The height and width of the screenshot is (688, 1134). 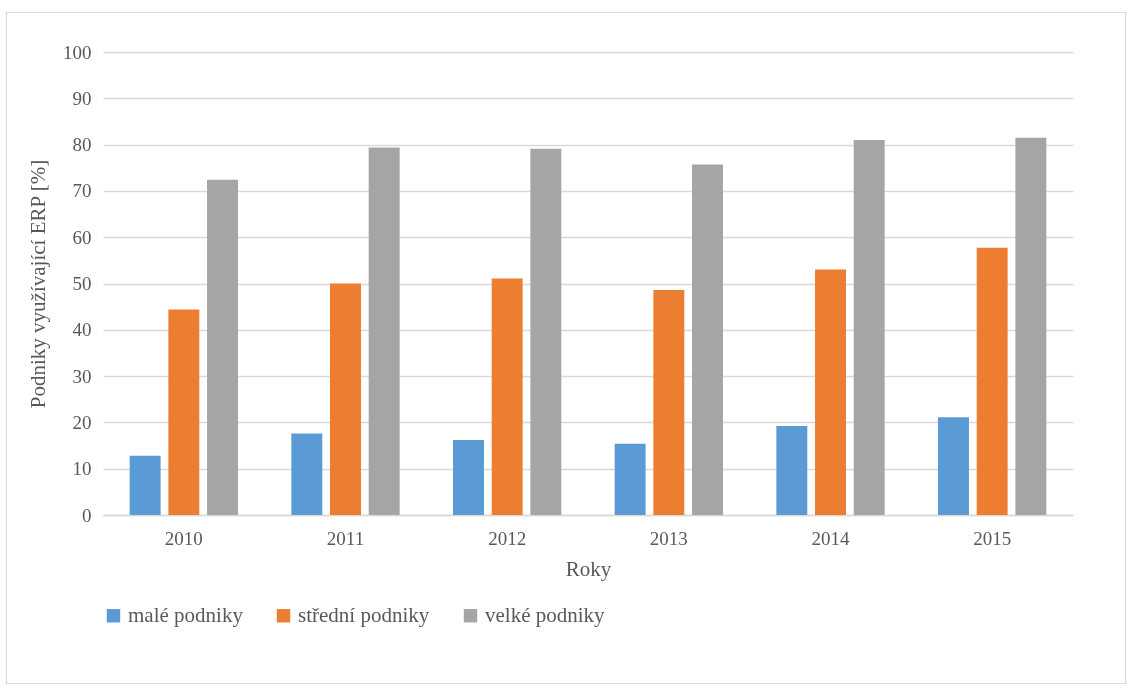 What do you see at coordinates (82, 145) in the screenshot?
I see `y-tick-label: 80` at bounding box center [82, 145].